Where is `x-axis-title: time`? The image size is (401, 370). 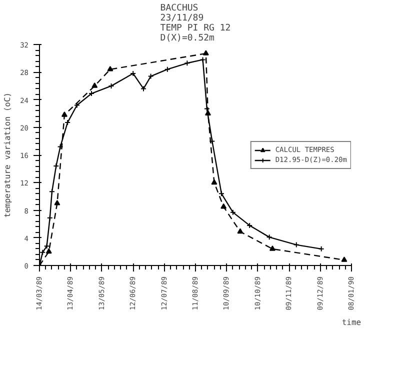
x-axis-title: time is located at coordinates (352, 323).